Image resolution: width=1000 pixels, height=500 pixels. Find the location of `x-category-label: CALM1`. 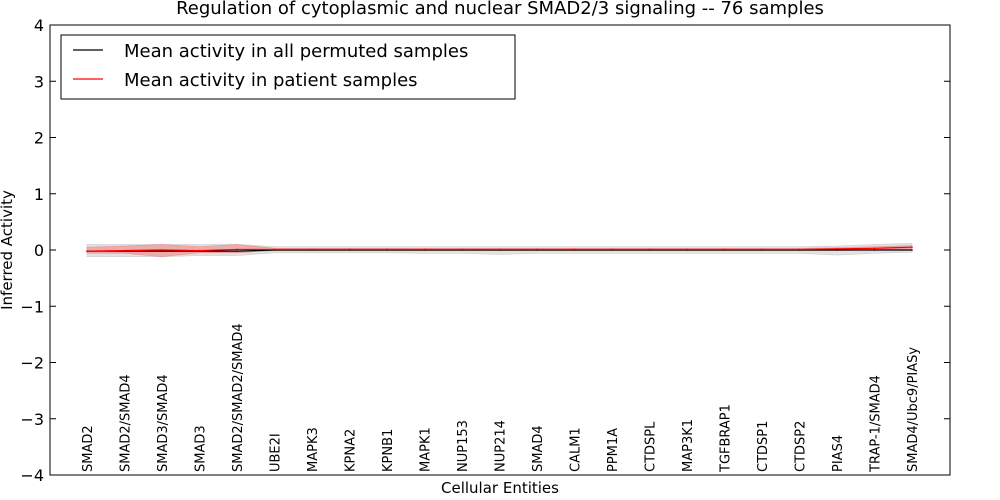

x-category-label: CALM1 is located at coordinates (576, 449).